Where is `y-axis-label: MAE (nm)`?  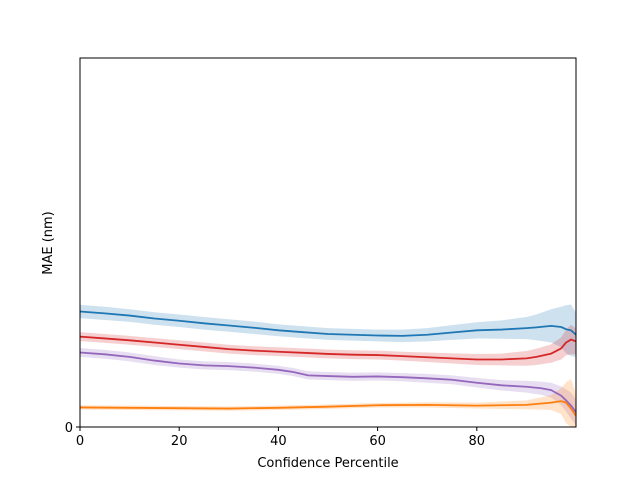
y-axis-label: MAE (nm) is located at coordinates (48, 243).